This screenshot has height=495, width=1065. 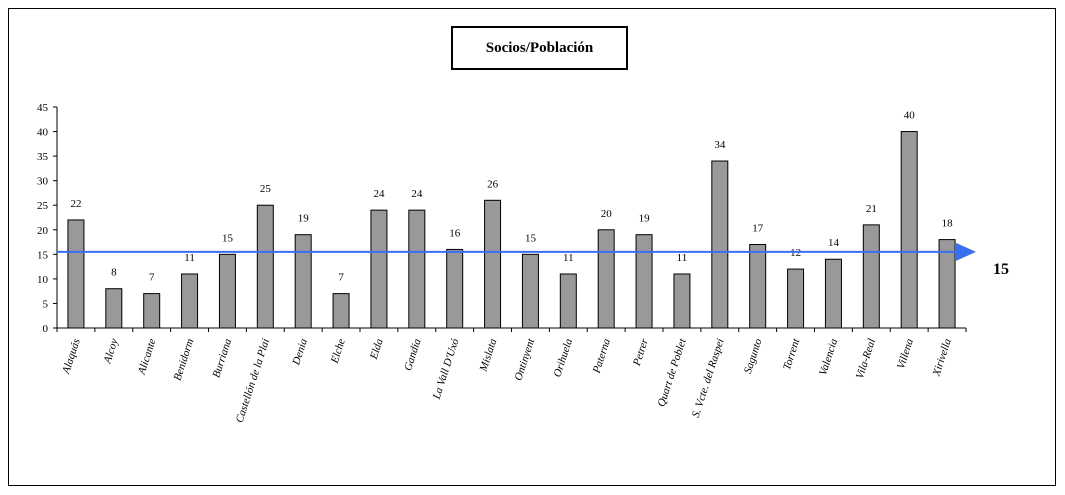 I want to click on value-label: 14, so click(x=834, y=243).